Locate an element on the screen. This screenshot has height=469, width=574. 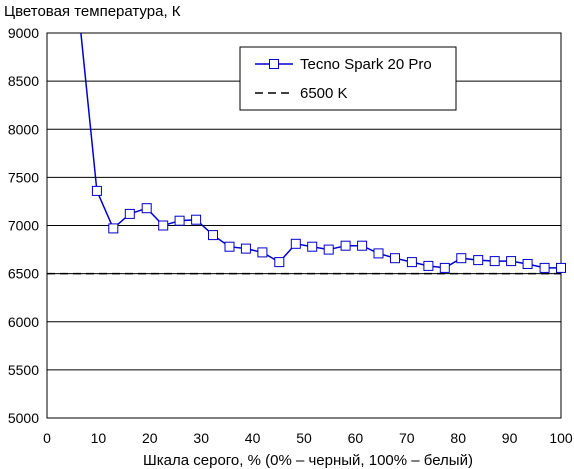
x-tick-label: 0 is located at coordinates (47, 438).